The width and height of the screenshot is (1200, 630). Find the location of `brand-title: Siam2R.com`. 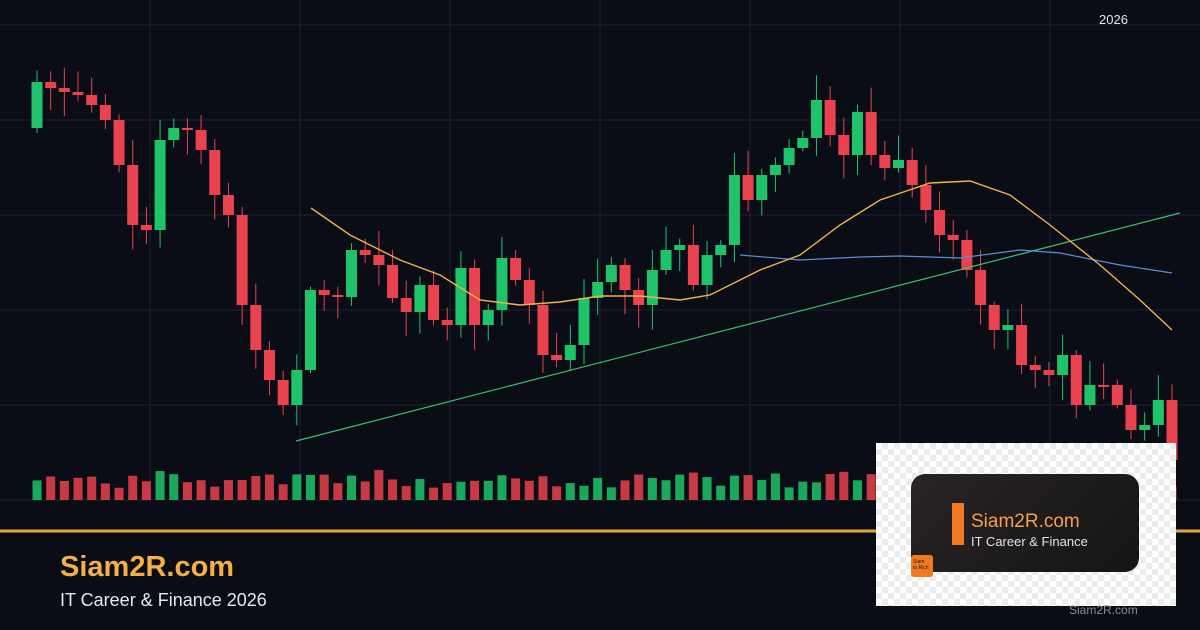

brand-title: Siam2R.com is located at coordinates (147, 567).